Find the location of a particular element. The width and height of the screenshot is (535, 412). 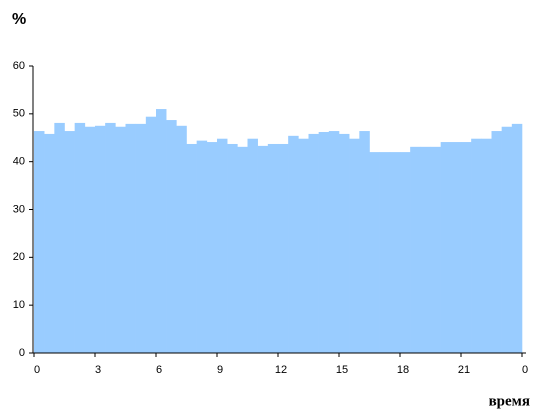

x-tick-label: 15 is located at coordinates (342, 370).